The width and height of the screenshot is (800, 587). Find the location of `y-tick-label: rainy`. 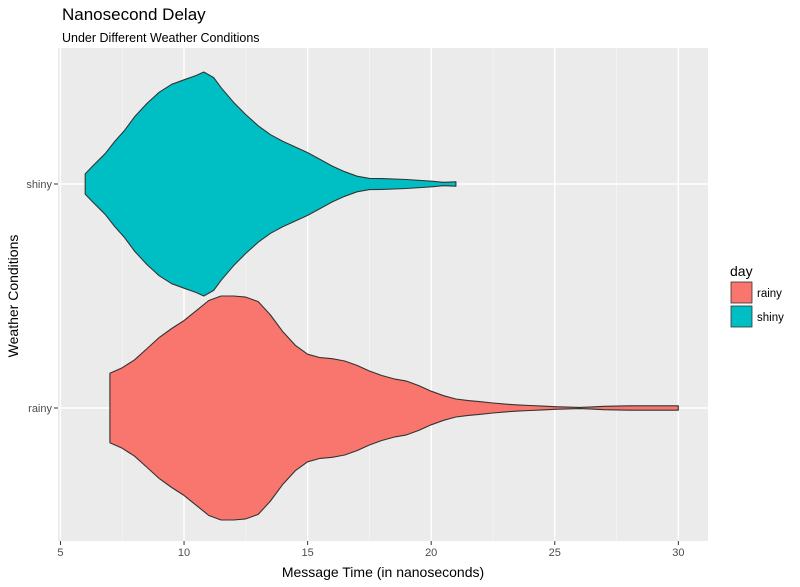

y-tick-label: rainy is located at coordinates (40, 409).